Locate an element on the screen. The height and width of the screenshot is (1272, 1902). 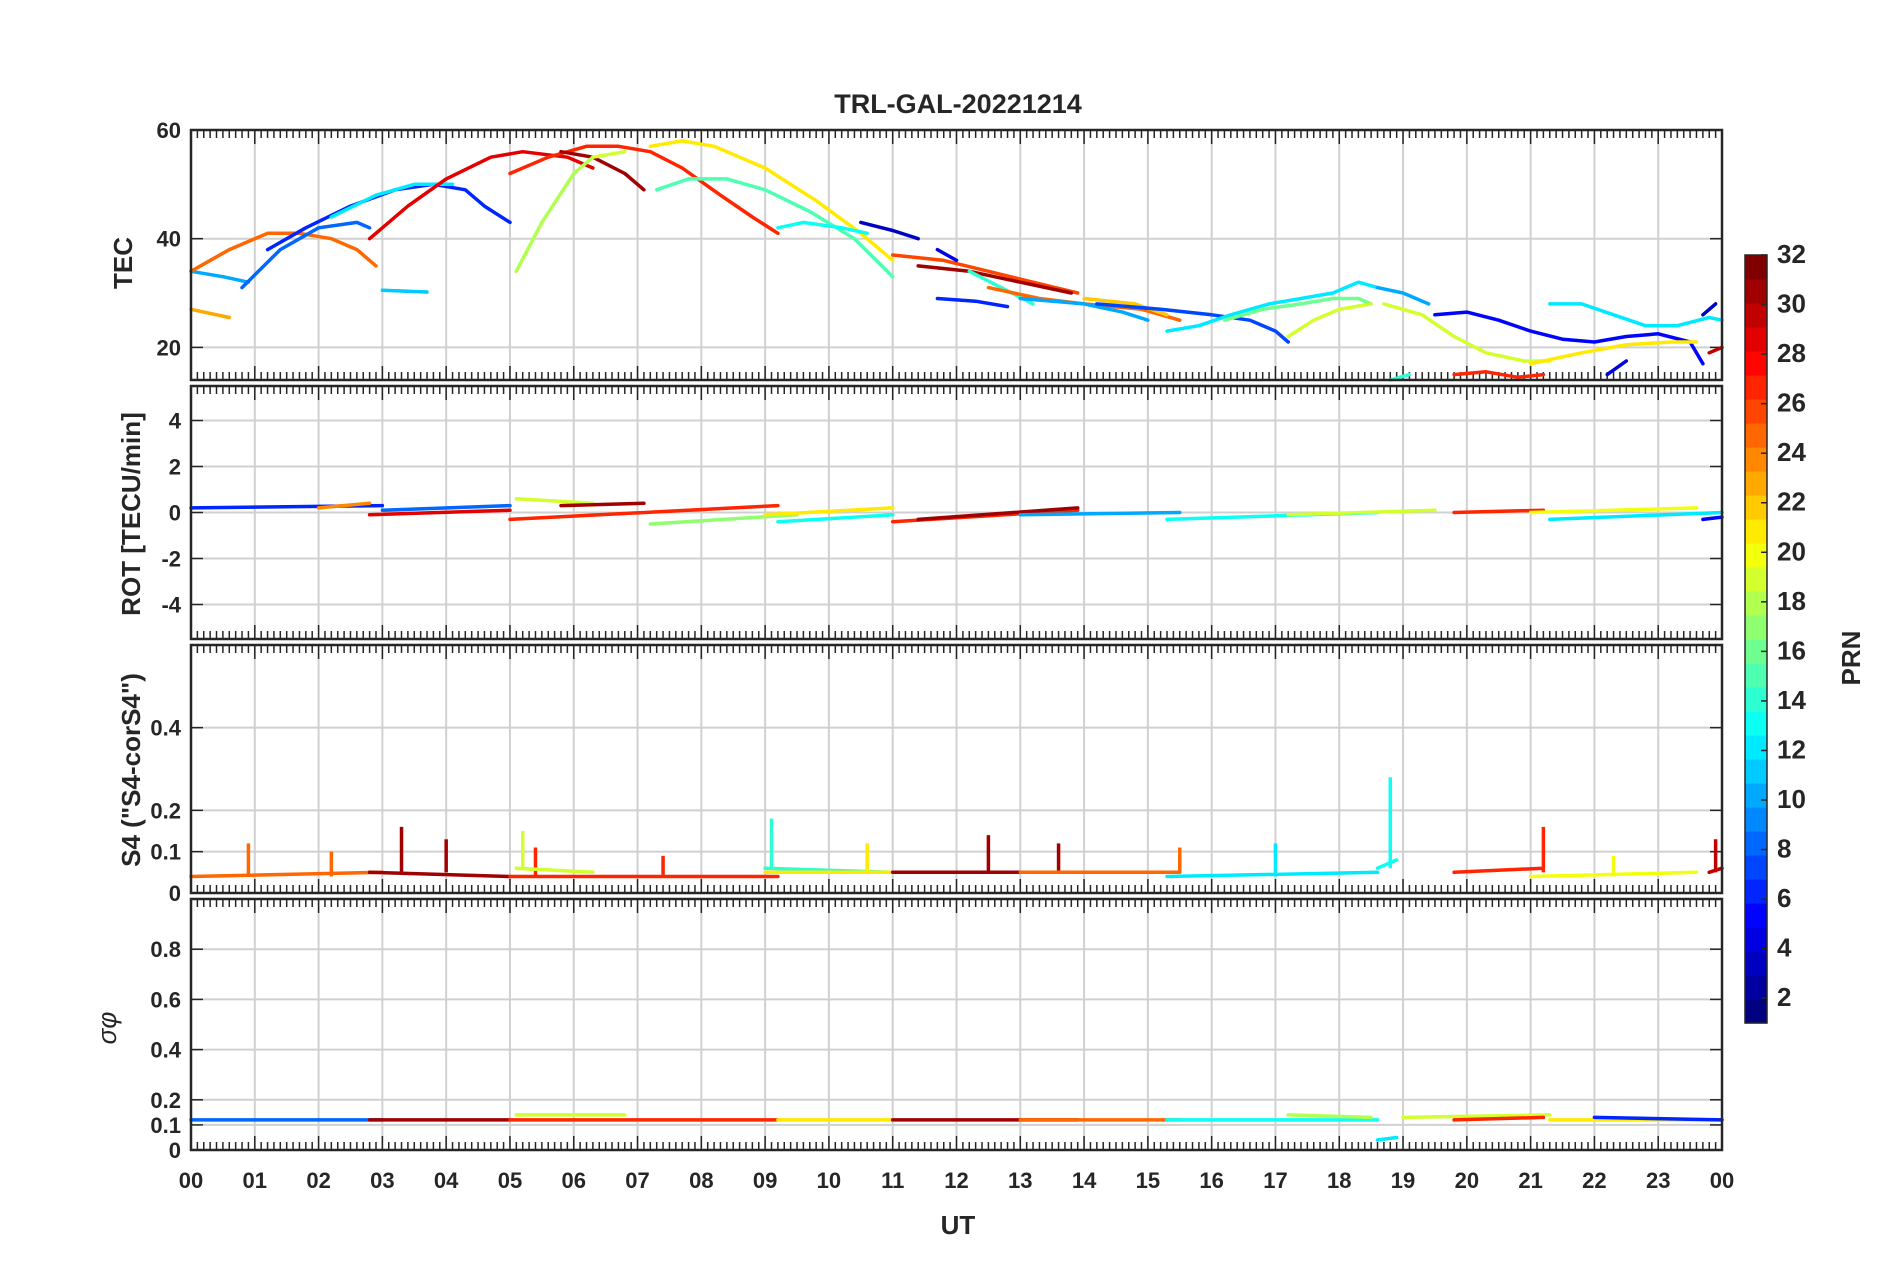
x-tick-label: 15 is located at coordinates (1148, 1180).